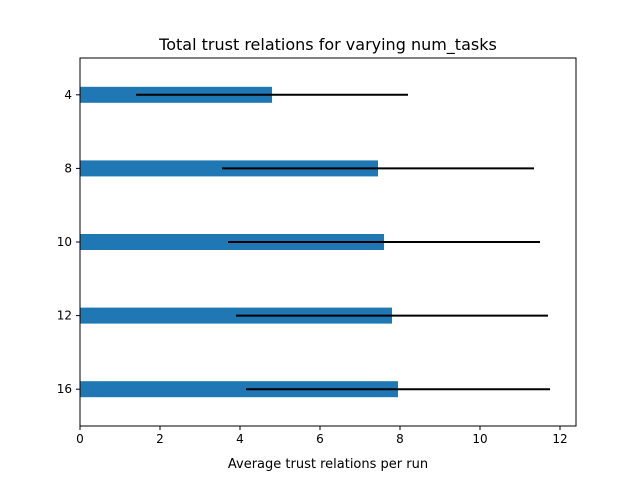 The width and height of the screenshot is (640, 480). What do you see at coordinates (479, 439) in the screenshot?
I see `x-tick-label-10: 10` at bounding box center [479, 439].